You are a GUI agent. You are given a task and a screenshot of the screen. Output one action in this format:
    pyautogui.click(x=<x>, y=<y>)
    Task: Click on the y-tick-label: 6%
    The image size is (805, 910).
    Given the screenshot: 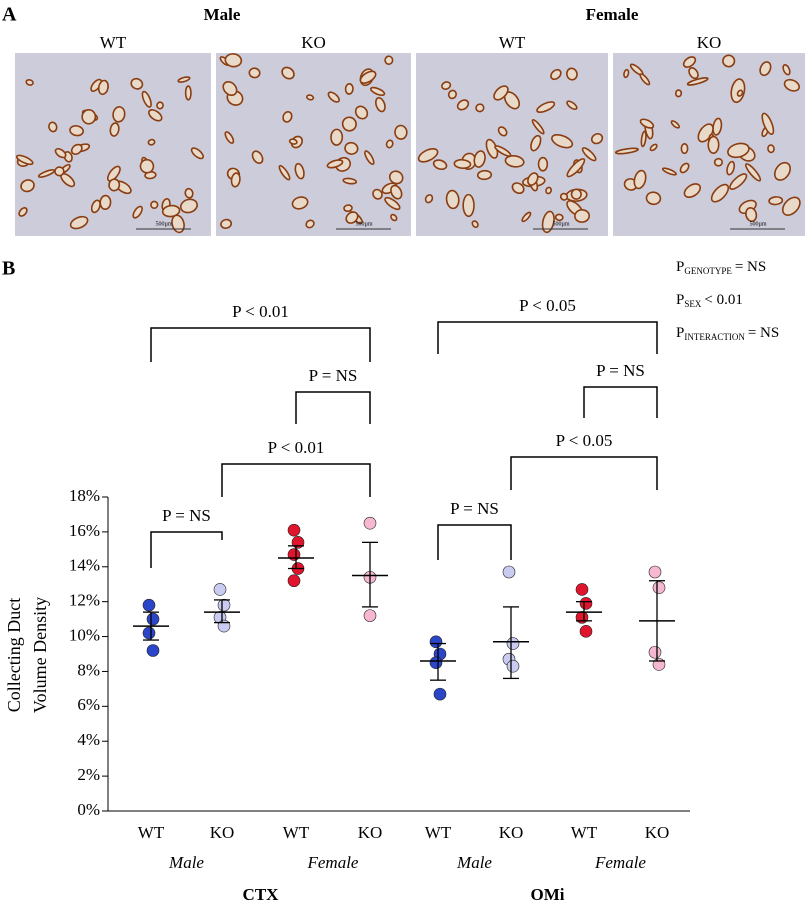 What is the action you would take?
    pyautogui.click(x=88, y=704)
    